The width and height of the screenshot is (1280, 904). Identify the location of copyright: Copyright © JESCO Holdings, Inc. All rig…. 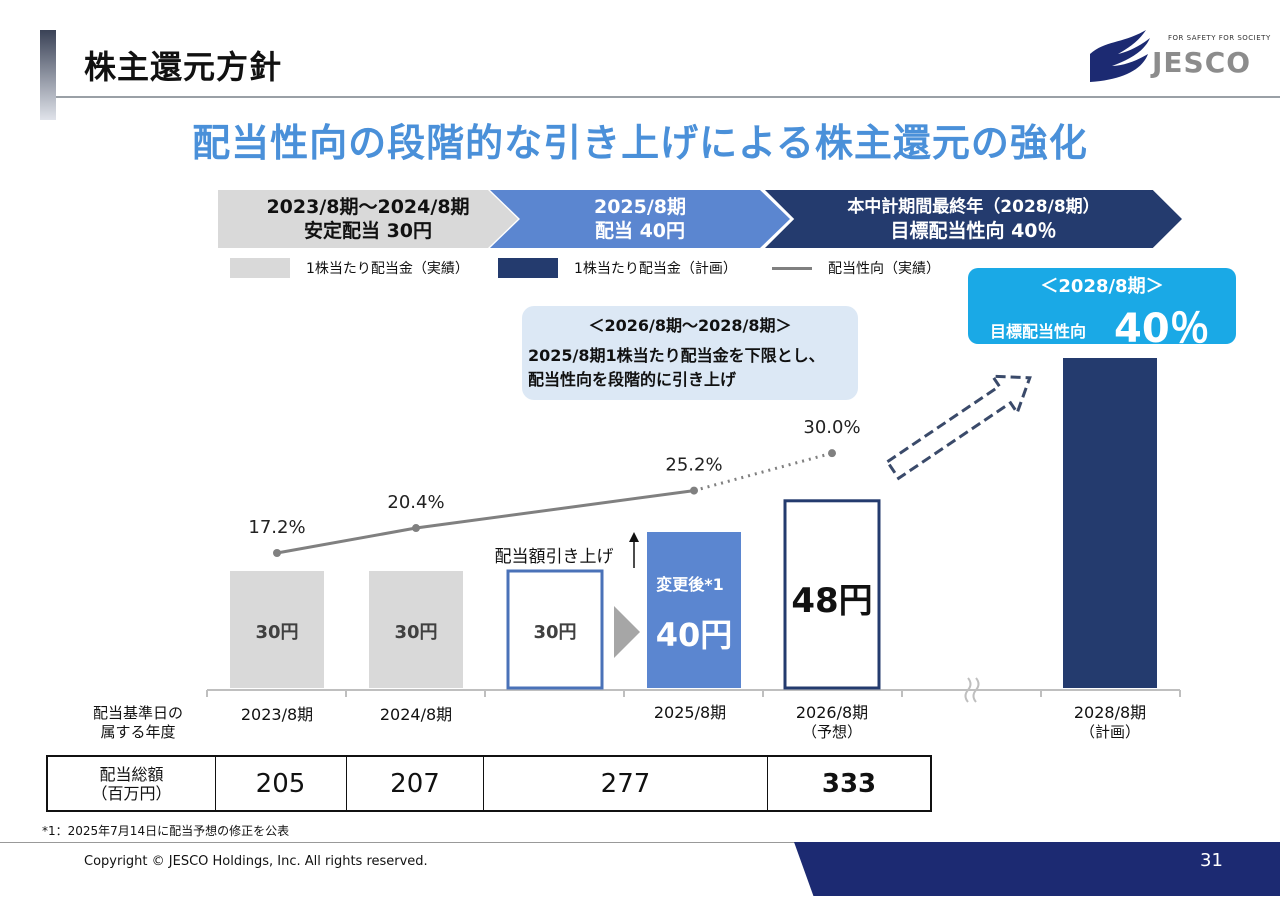
(256, 861).